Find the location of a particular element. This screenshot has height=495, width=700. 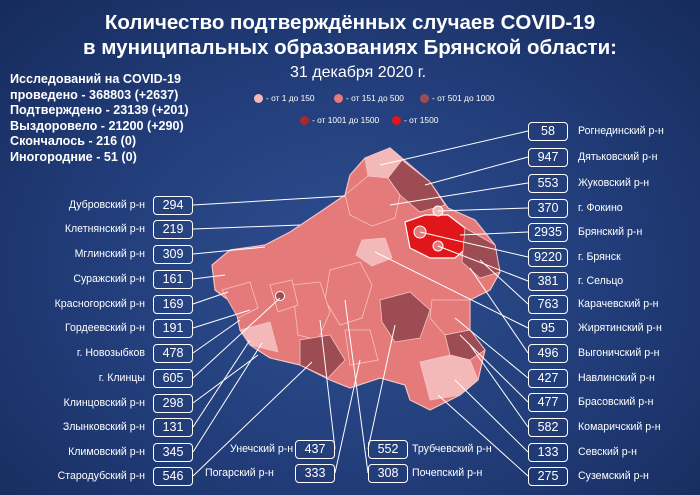

district-name: г. Брянск is located at coordinates (599, 257).